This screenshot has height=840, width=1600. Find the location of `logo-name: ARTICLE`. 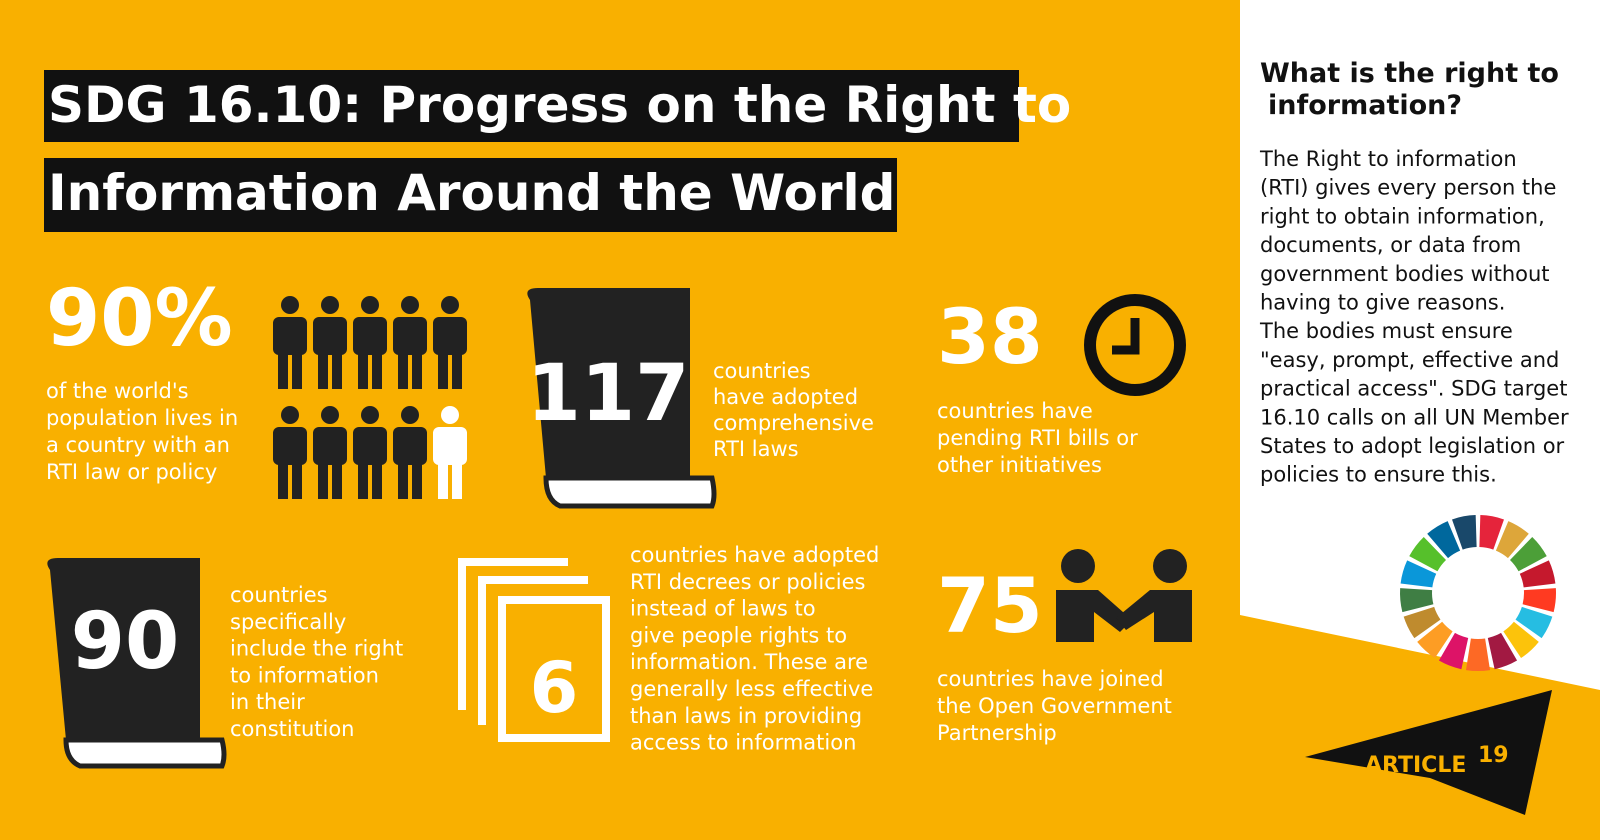

logo-name: ARTICLE is located at coordinates (1415, 765).